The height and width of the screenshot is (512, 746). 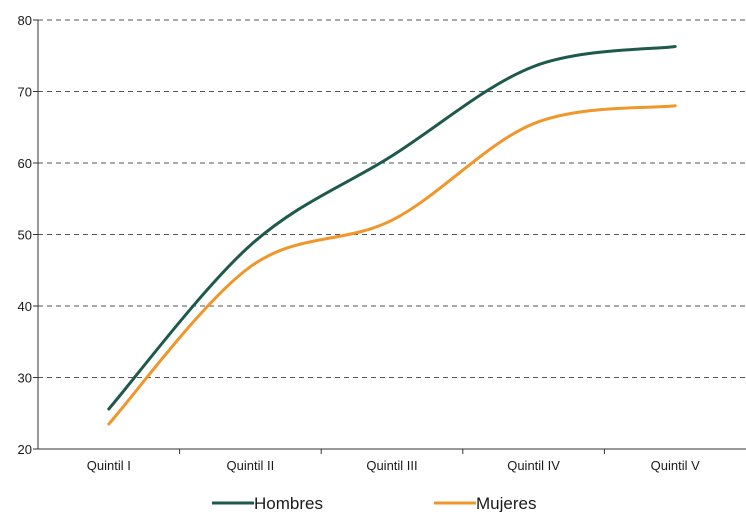 I want to click on y-tick-label: 40, so click(x=25, y=306).